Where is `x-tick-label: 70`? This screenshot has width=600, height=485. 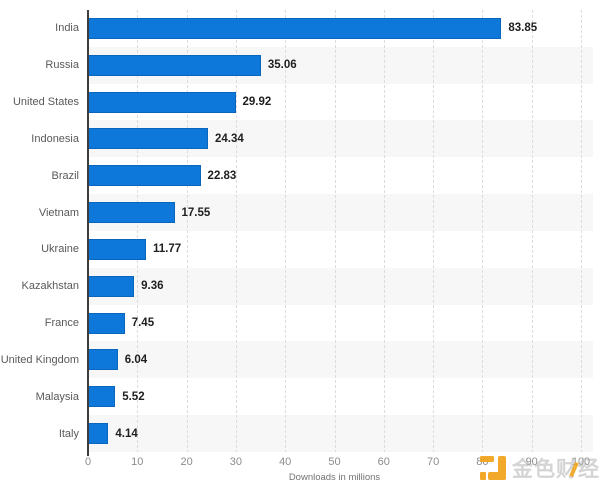 x-tick-label: 70 is located at coordinates (433, 462).